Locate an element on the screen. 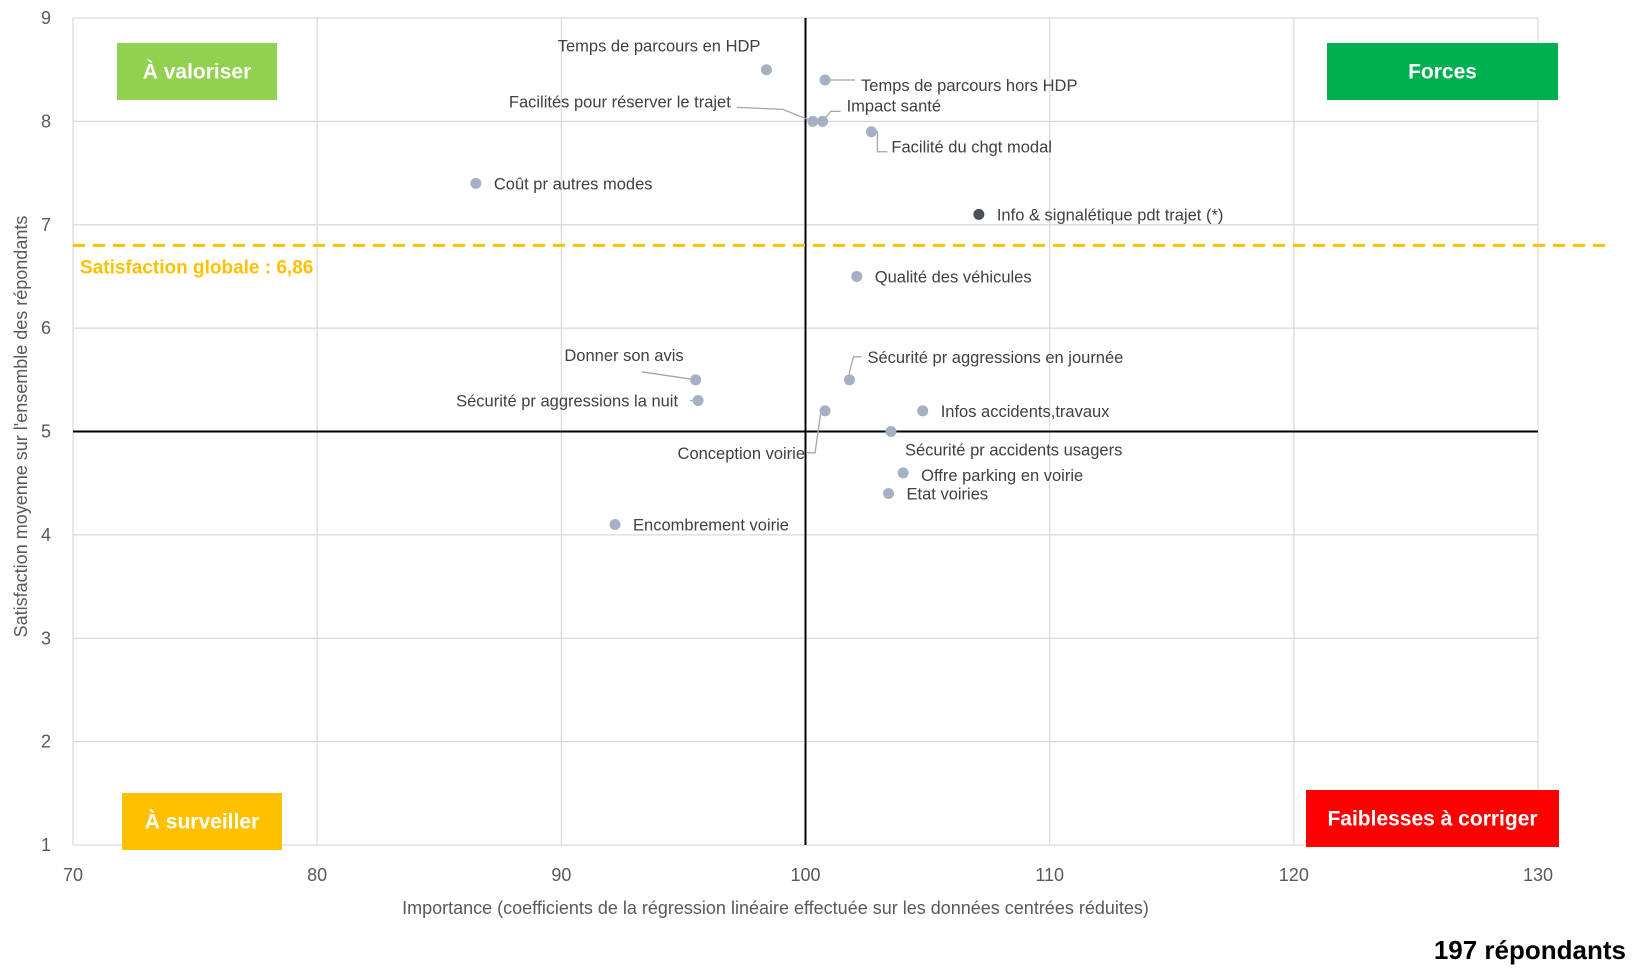 The height and width of the screenshot is (968, 1632). point-label: Sécurité pr aggressions la nuit is located at coordinates (567, 401).